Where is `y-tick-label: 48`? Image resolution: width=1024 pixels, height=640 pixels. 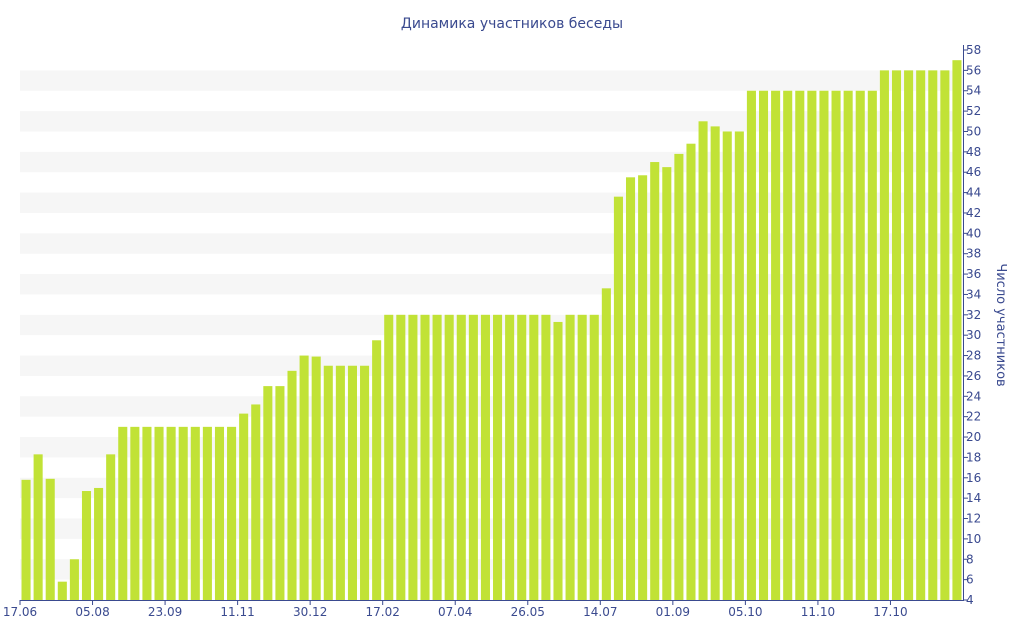 y-tick-label: 48 is located at coordinates (973, 152).